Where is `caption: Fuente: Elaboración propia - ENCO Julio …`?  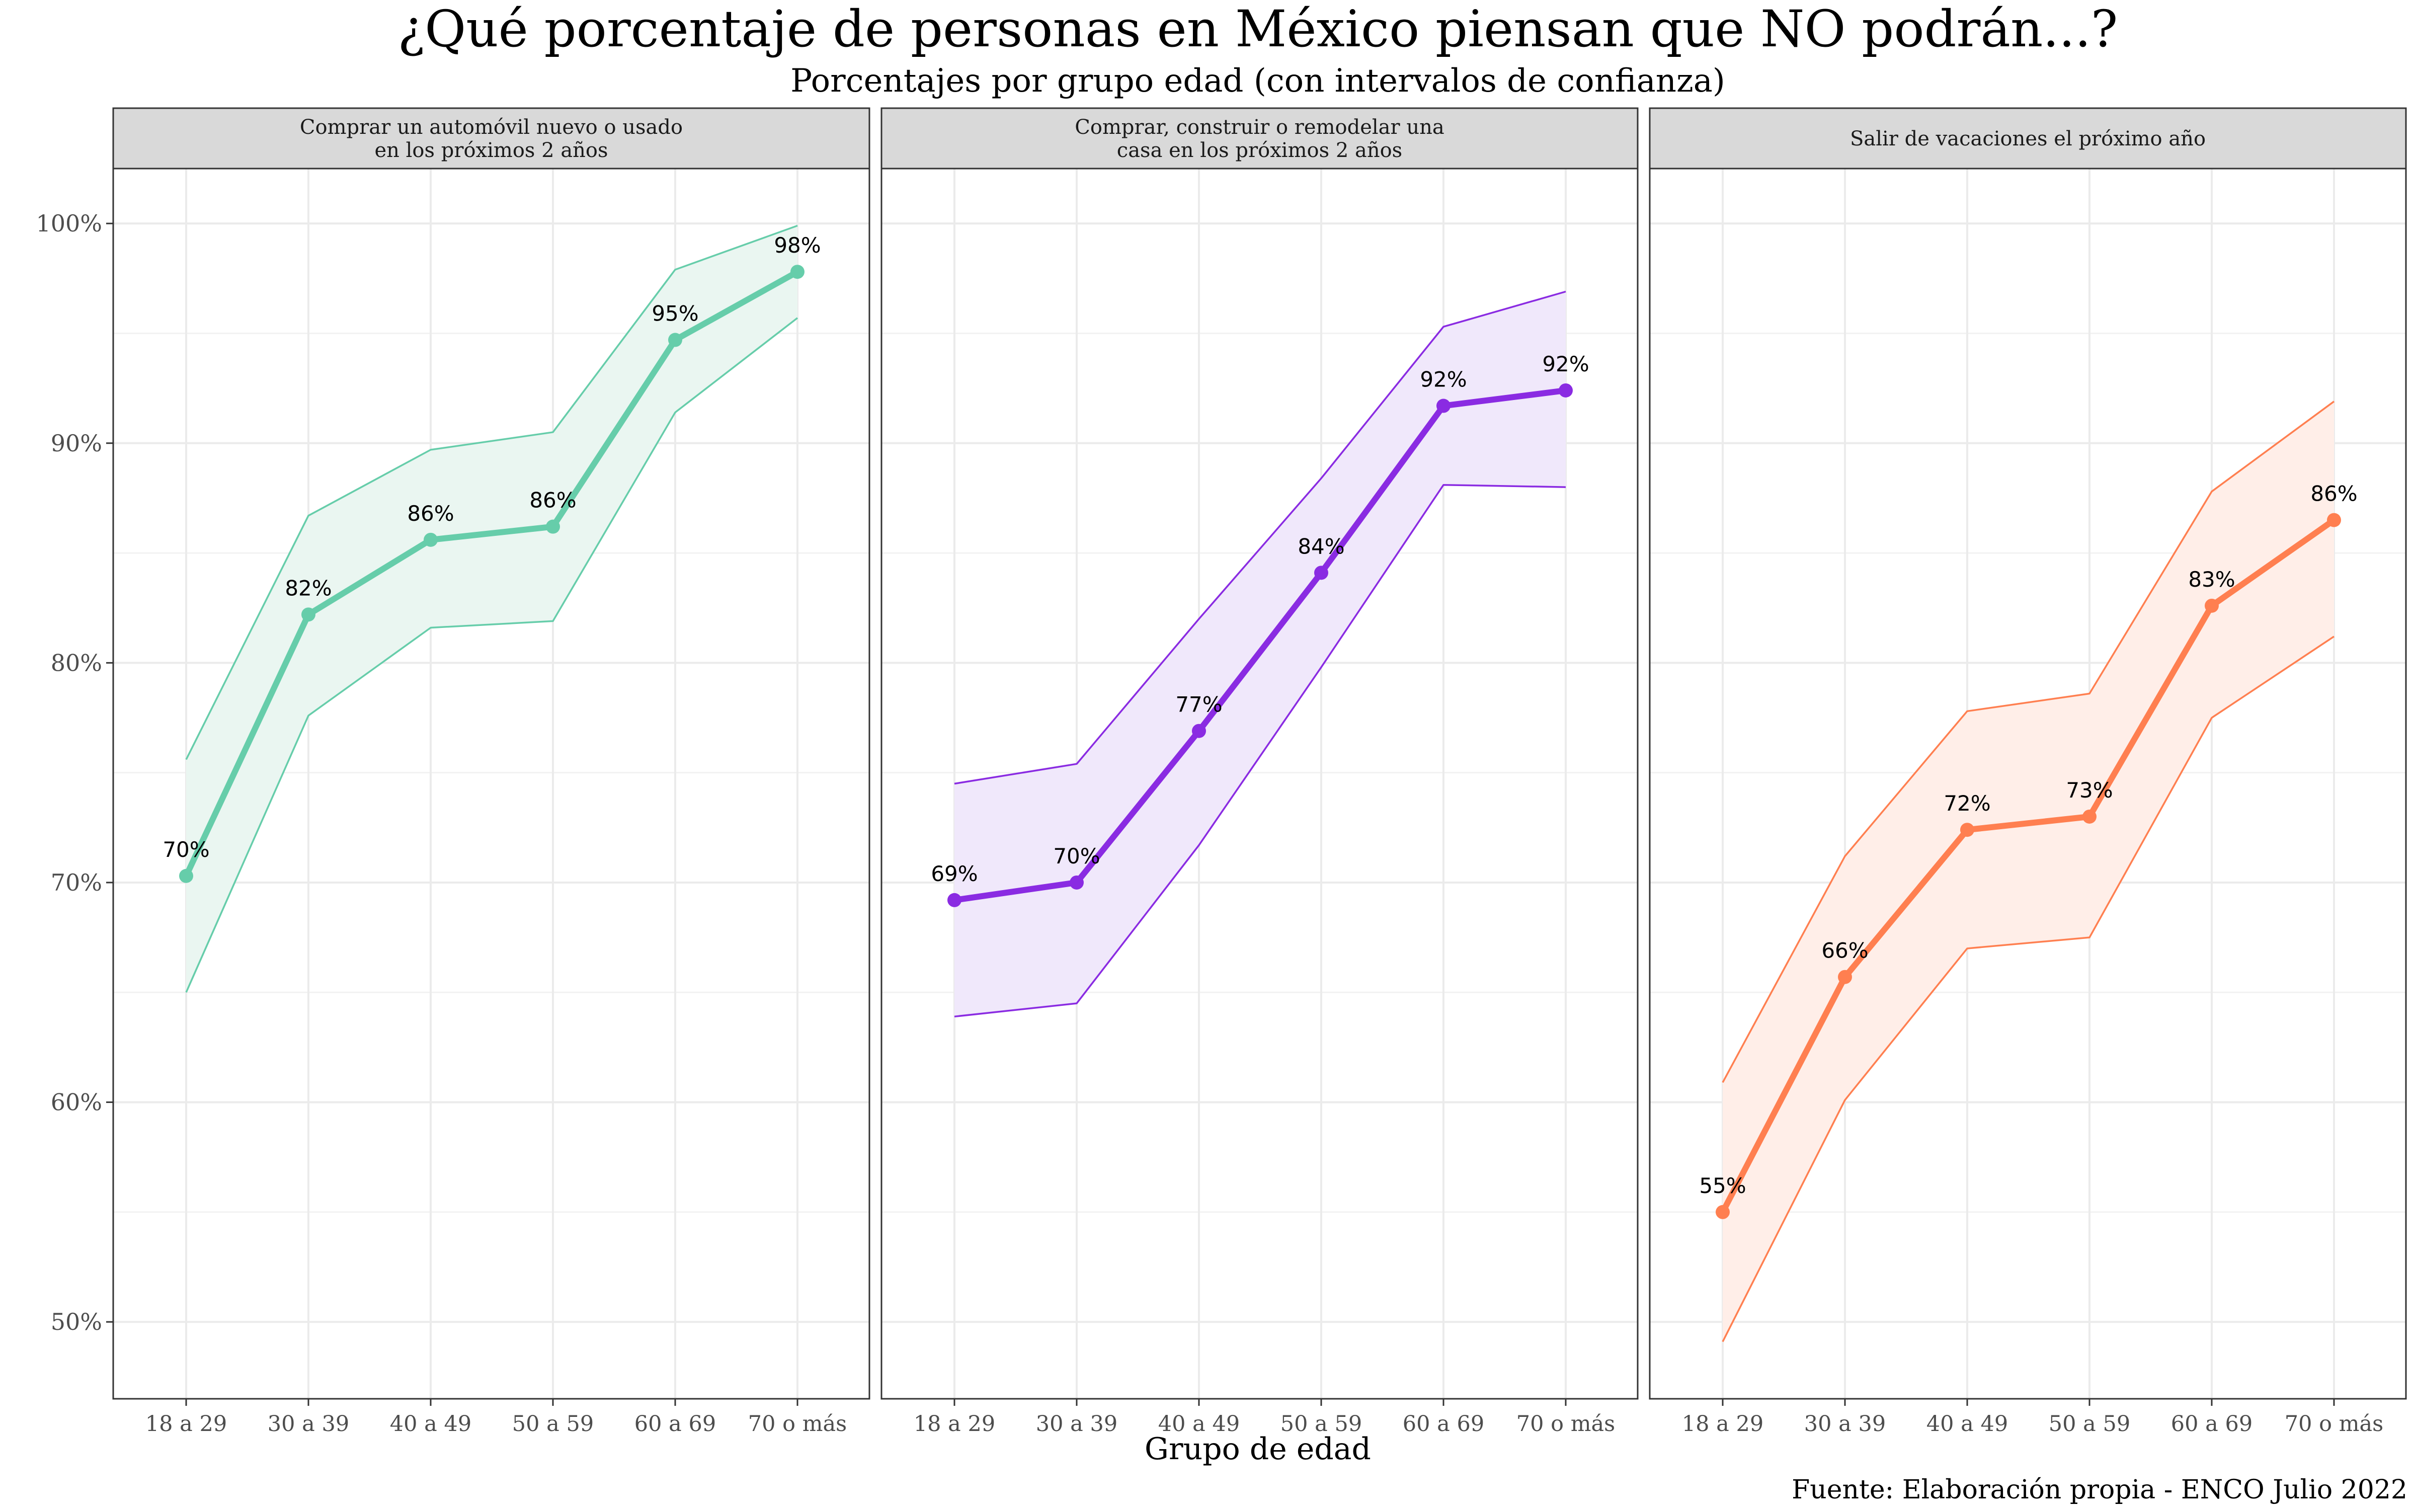
caption: Fuente: Elaboración propia - ENCO Julio … is located at coordinates (2100, 1490).